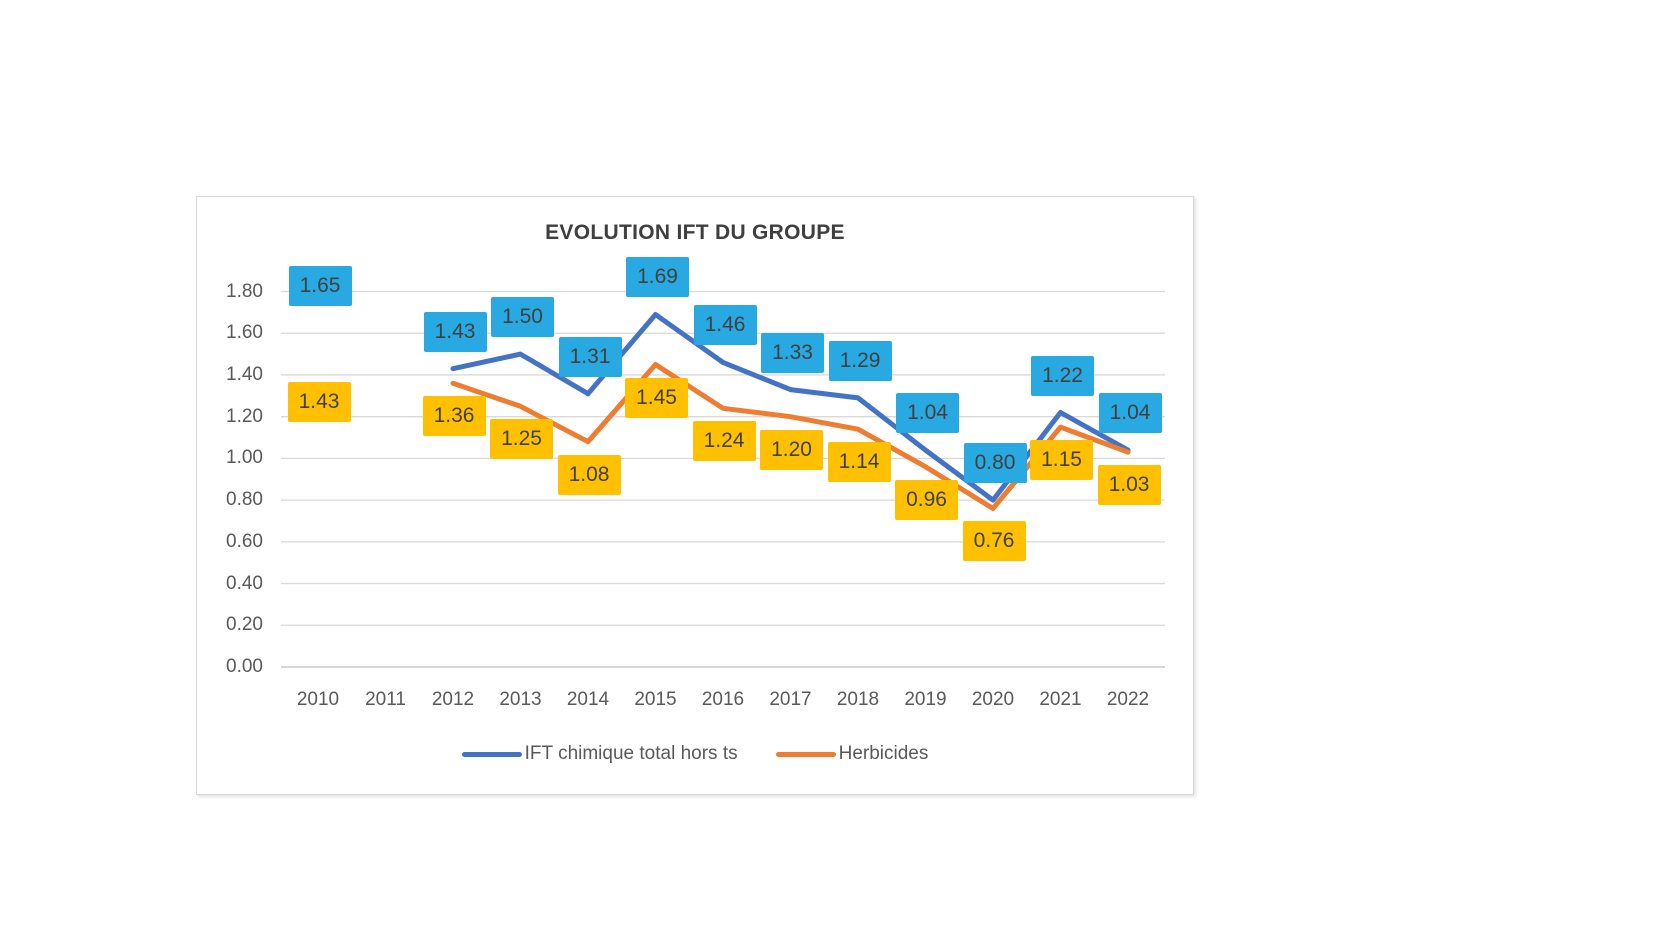  Describe the element at coordinates (860, 360) in the screenshot. I see `data-label: 1.29` at that location.